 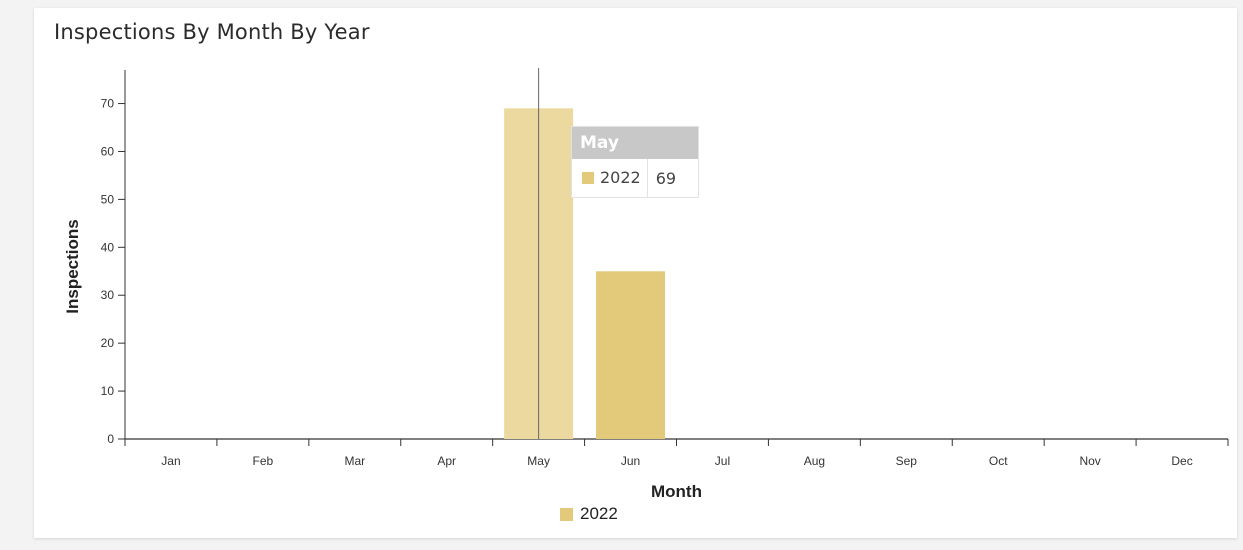 What do you see at coordinates (624, 178) in the screenshot?
I see `tooltip-series-name: 2022` at bounding box center [624, 178].